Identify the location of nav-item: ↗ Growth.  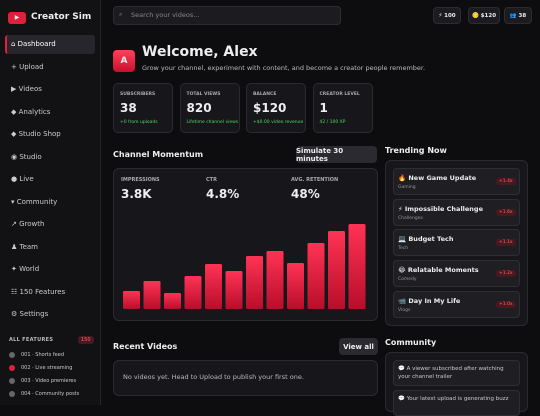
(28, 224).